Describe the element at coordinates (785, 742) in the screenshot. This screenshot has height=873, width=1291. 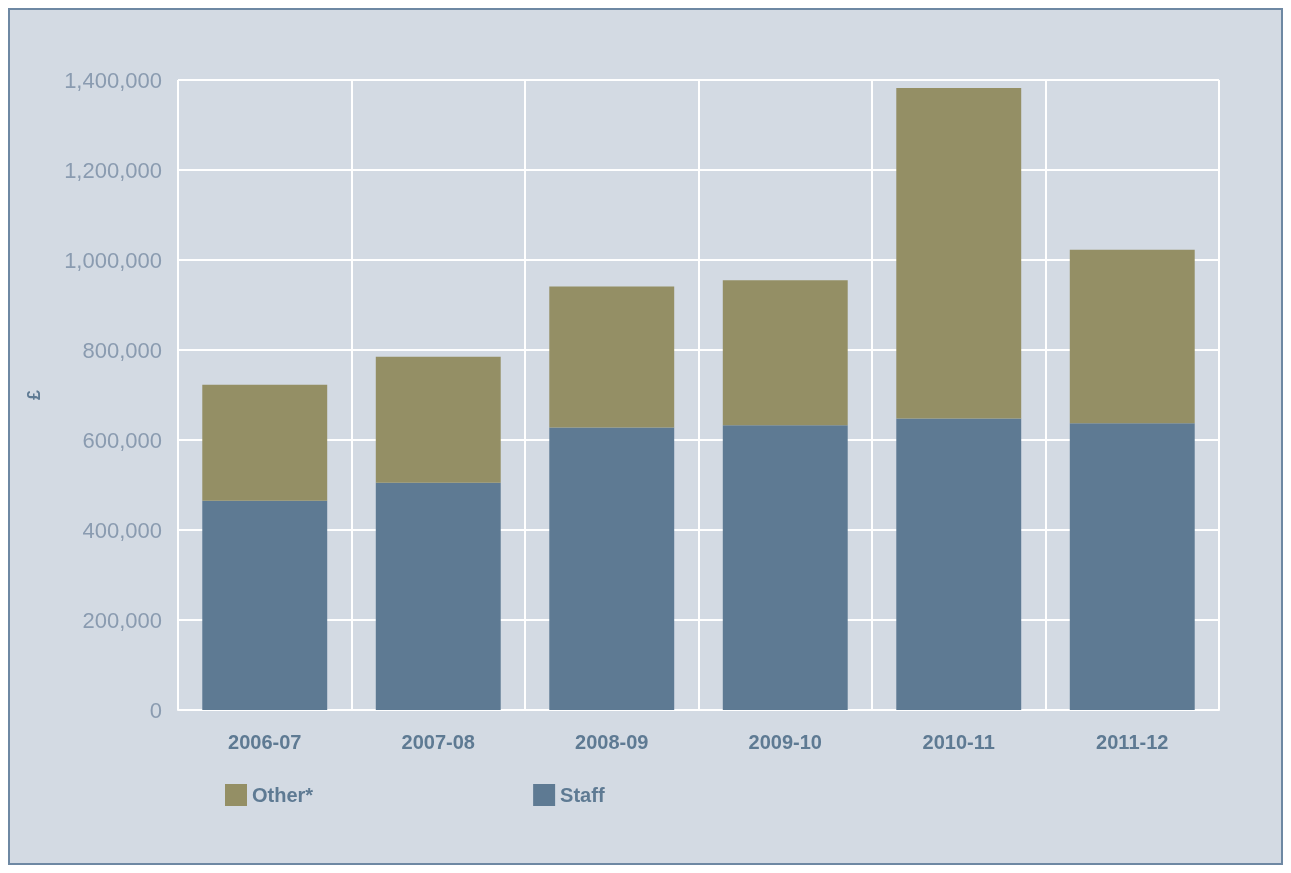
I see `x-tick-label: 2009-10` at that location.